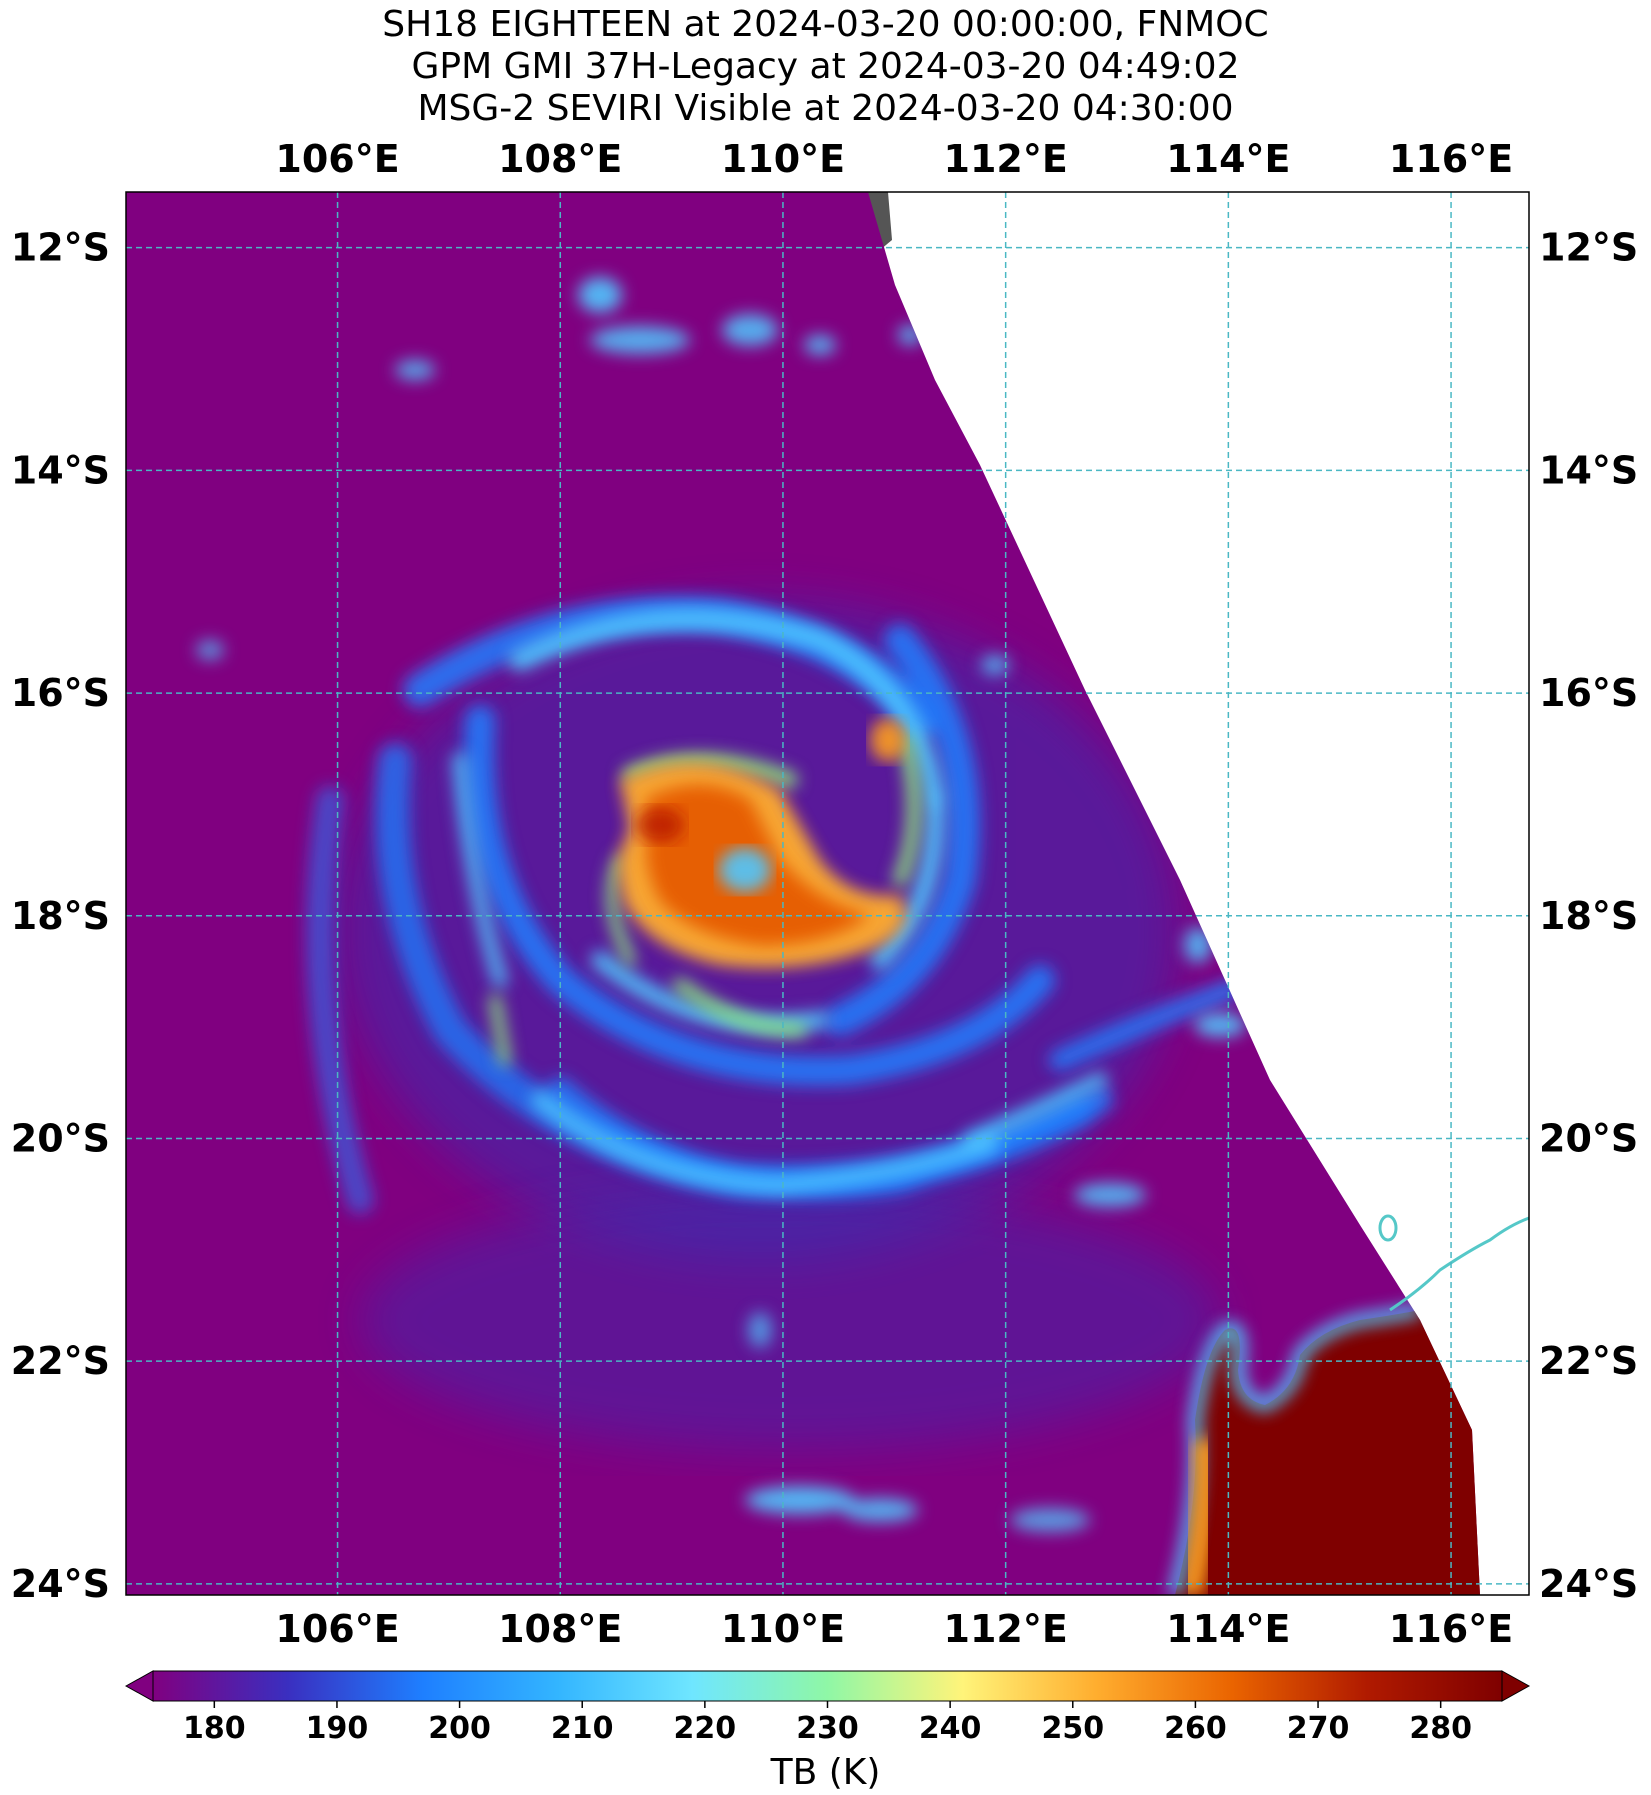 This screenshot has height=1795, width=1651. Describe the element at coordinates (745, 870) in the screenshot. I see `cyclone-eye` at that location.